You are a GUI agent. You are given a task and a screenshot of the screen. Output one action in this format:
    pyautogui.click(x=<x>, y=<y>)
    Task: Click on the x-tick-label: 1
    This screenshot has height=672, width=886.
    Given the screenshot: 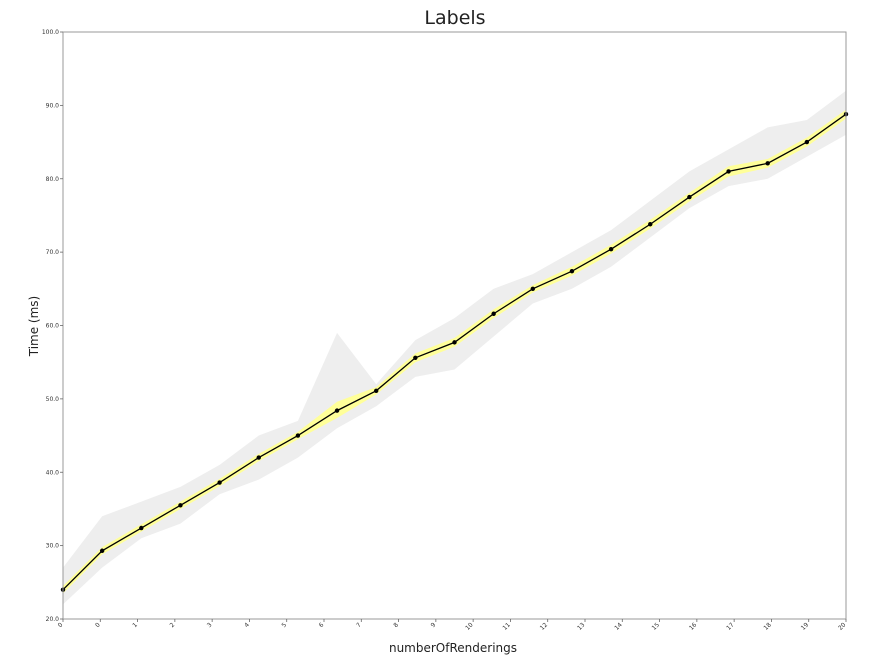 What is the action you would take?
    pyautogui.click(x=135, y=625)
    